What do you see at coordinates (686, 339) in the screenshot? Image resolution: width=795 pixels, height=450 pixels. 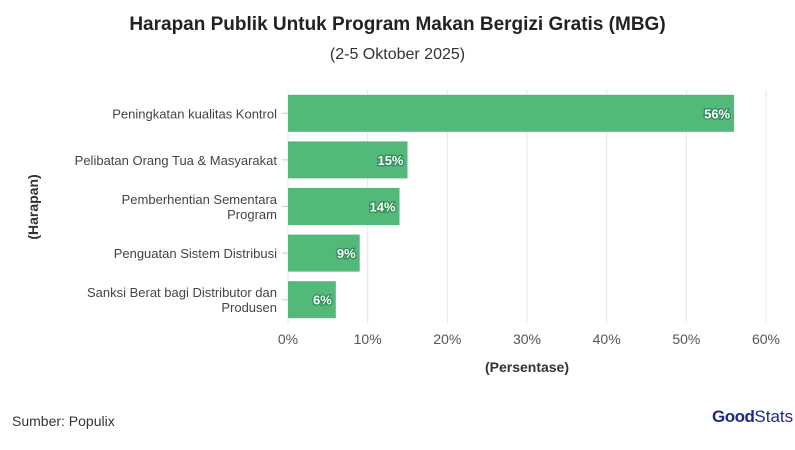 I see `x-tick-label: 50%` at bounding box center [686, 339].